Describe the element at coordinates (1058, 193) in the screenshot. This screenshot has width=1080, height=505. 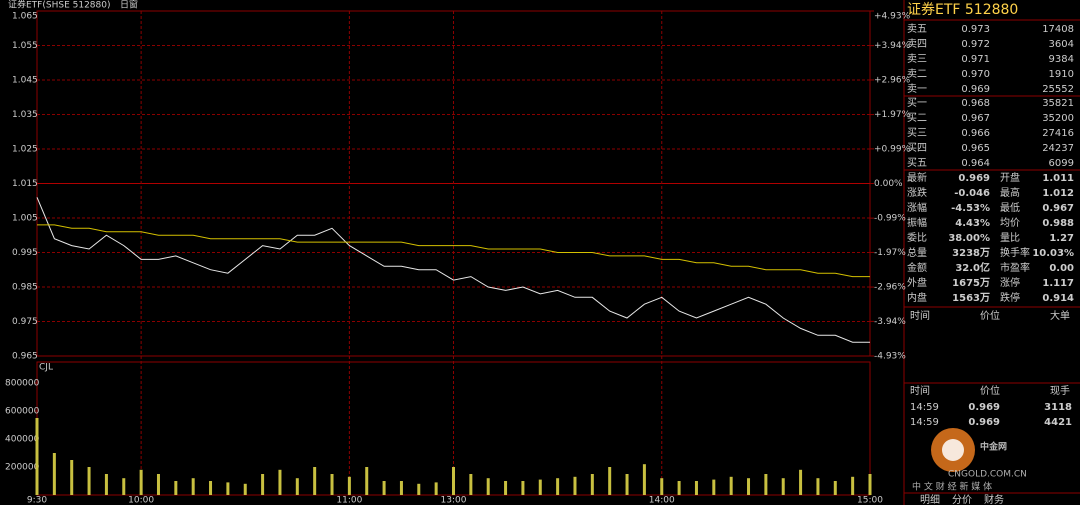
I see `stat-value: 1.012` at that location.